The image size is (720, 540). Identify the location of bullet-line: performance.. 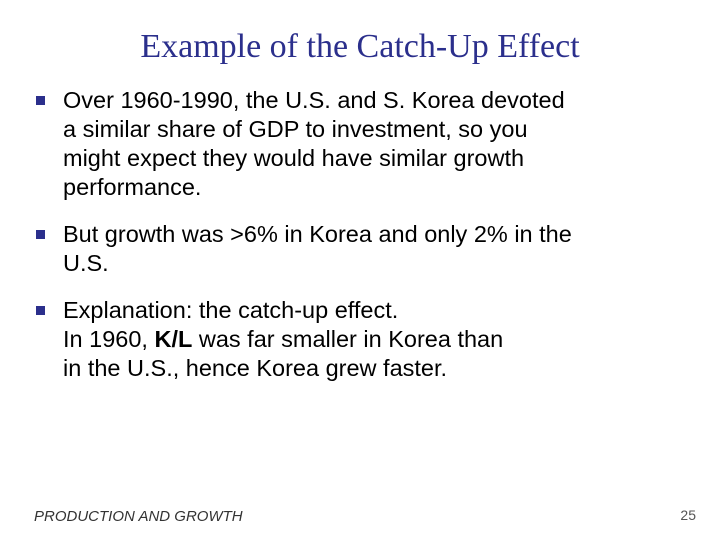
(132, 187).